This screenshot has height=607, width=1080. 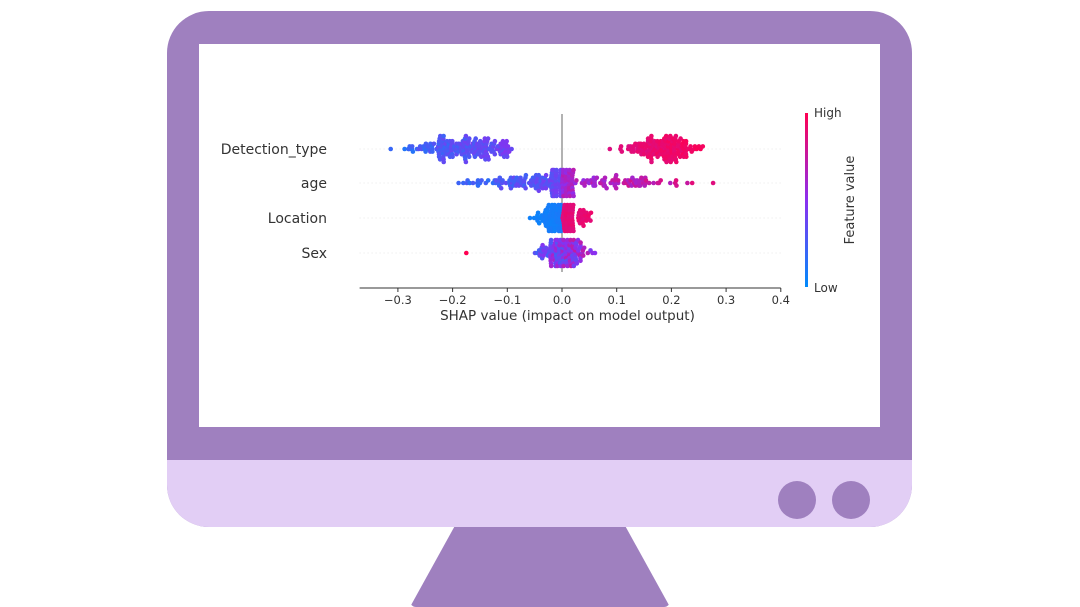 What do you see at coordinates (274, 150) in the screenshot?
I see `feature-label: Detection_type` at bounding box center [274, 150].